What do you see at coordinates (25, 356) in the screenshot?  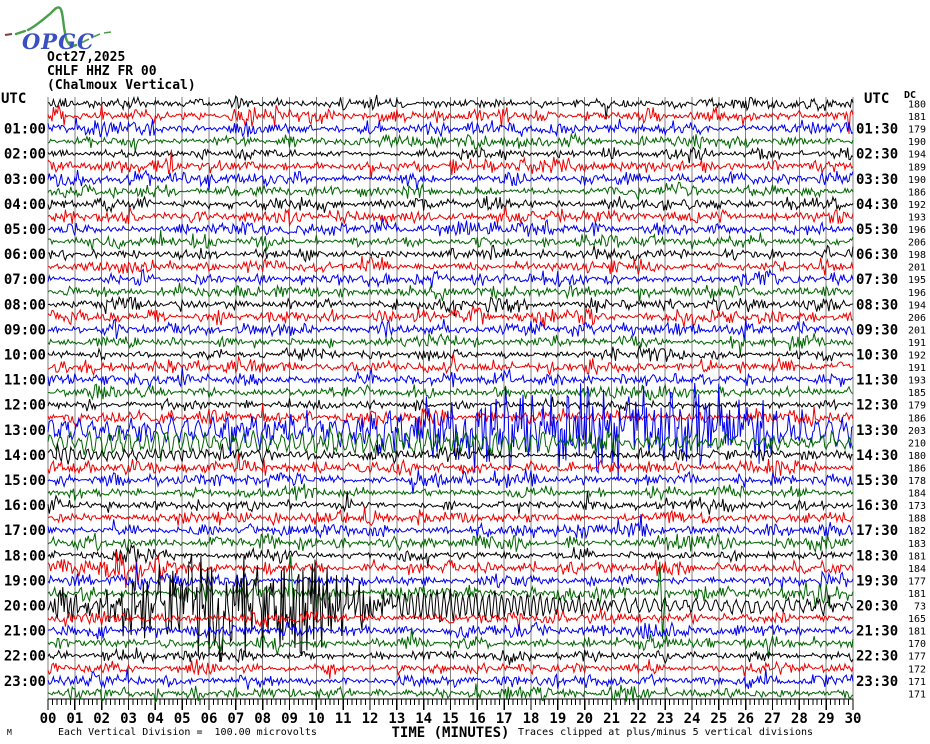 I see `left-time-label: 10:00` at bounding box center [25, 356].